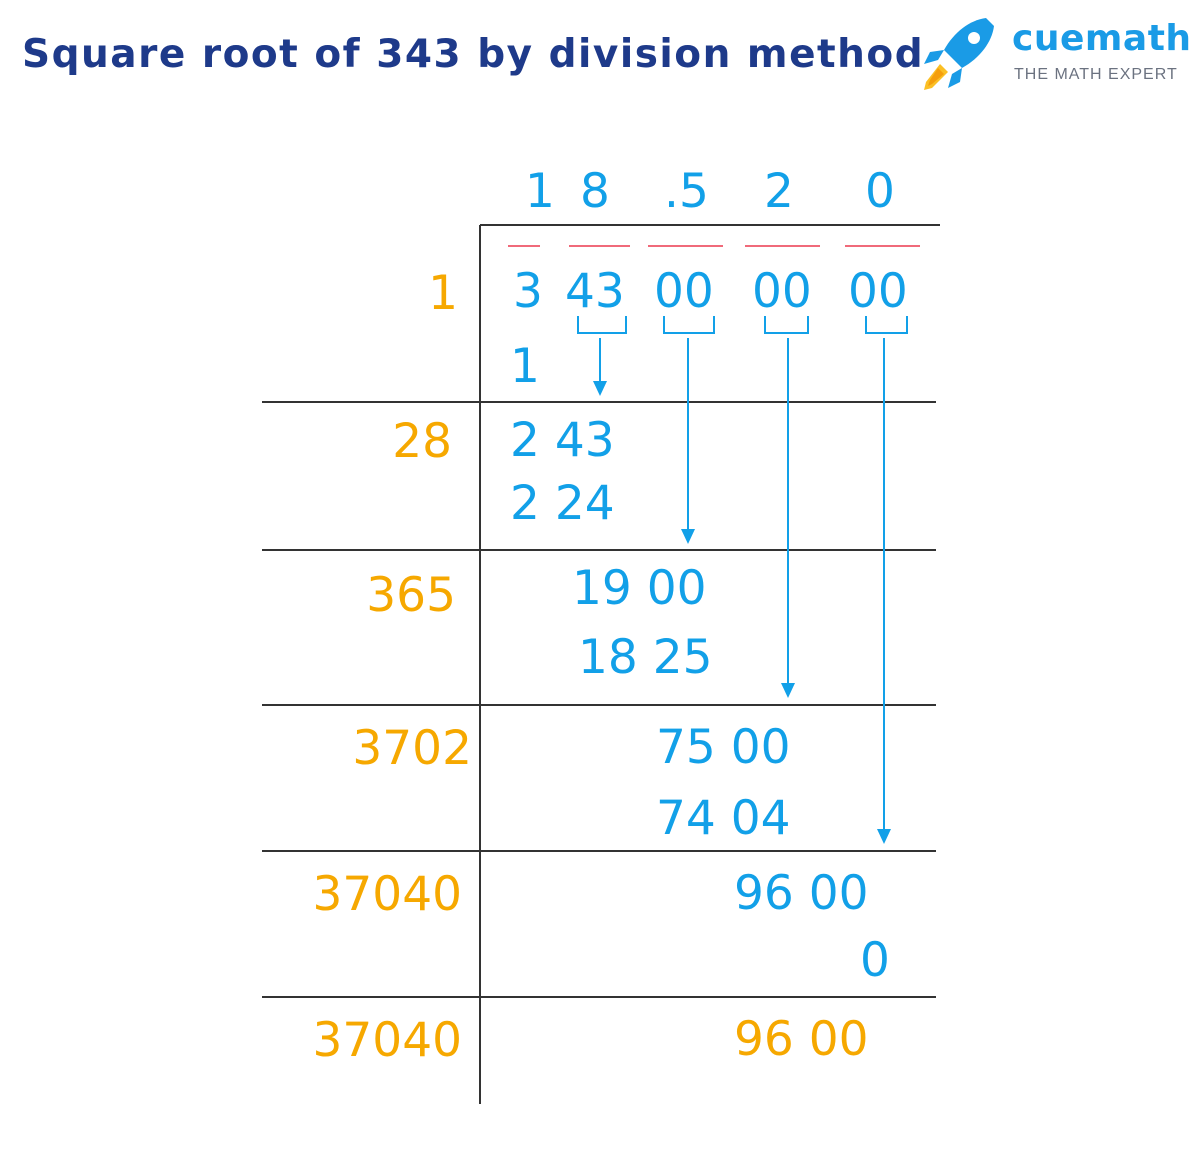 The width and height of the screenshot is (1194, 1175). I want to click on divisor: 1, so click(443, 293).